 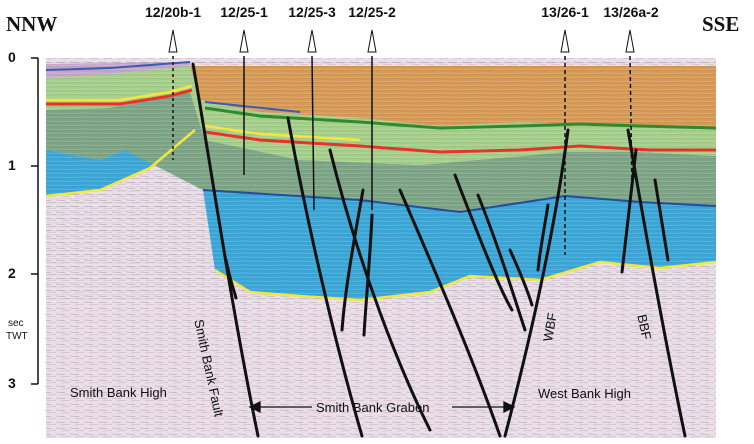 I want to click on axis-unit-sec: sec, so click(x=16, y=323).